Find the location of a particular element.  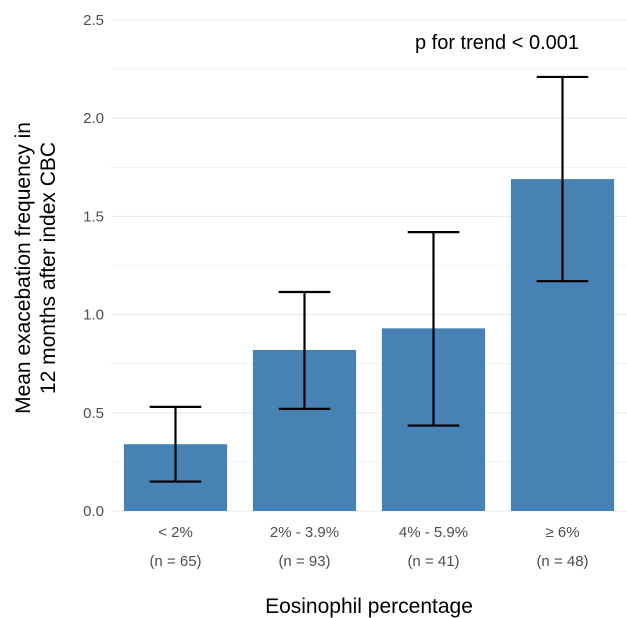

y-tick-labels: 0.0 0.5 1.0 1.5 2.0 2.5 is located at coordinates (93, 266).